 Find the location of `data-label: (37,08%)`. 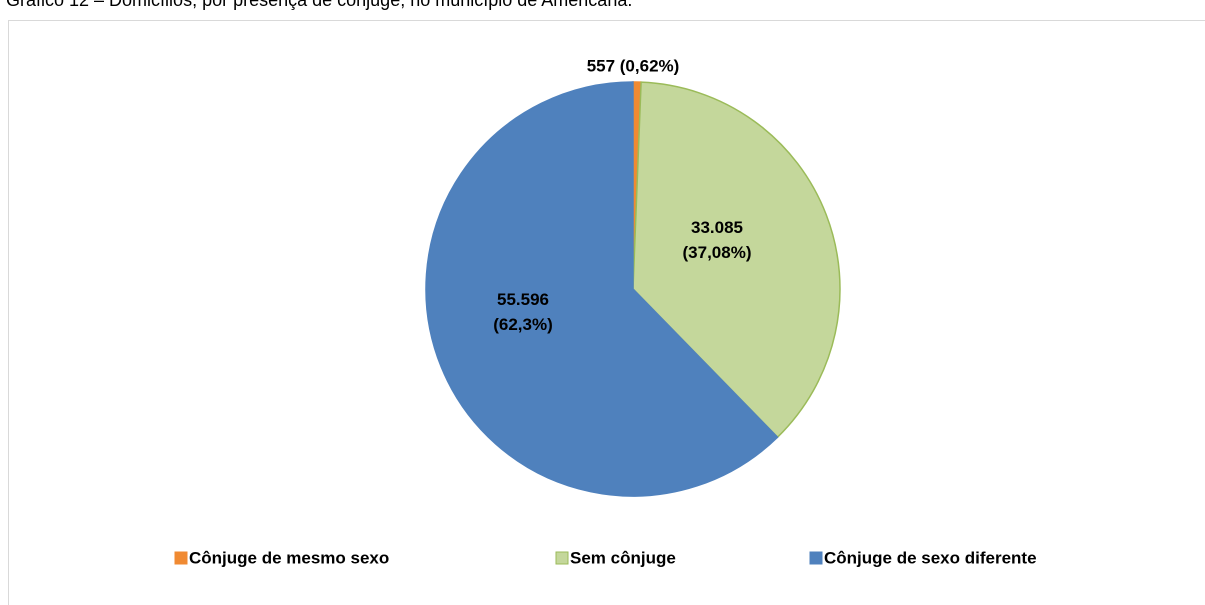

data-label: (37,08%) is located at coordinates (717, 252).